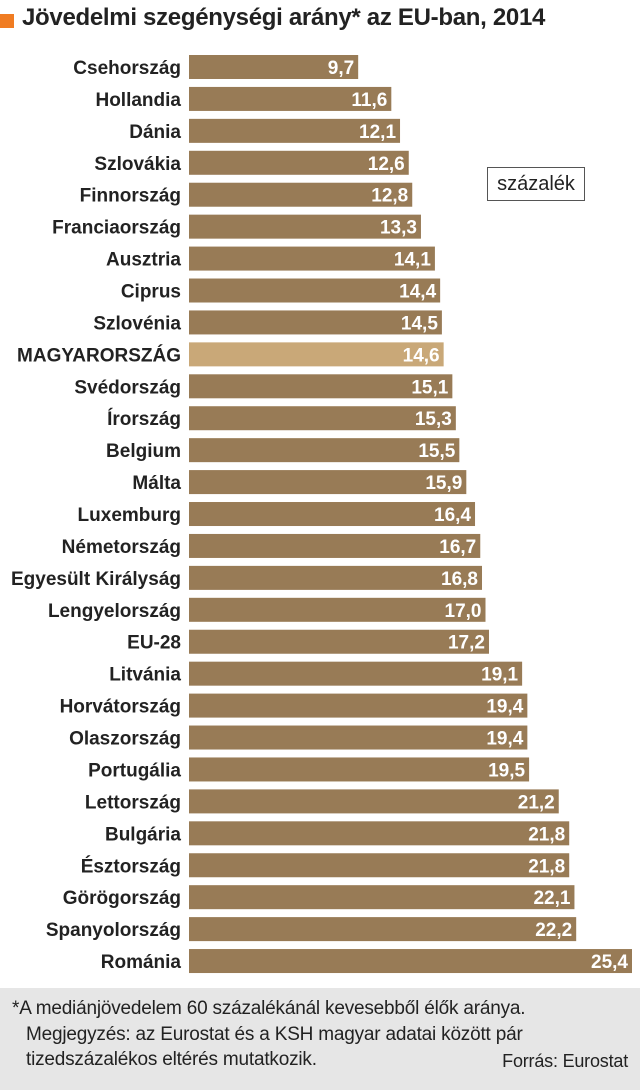 The image size is (640, 1090). What do you see at coordinates (143, 260) in the screenshot?
I see `category-label: Ausztria` at bounding box center [143, 260].